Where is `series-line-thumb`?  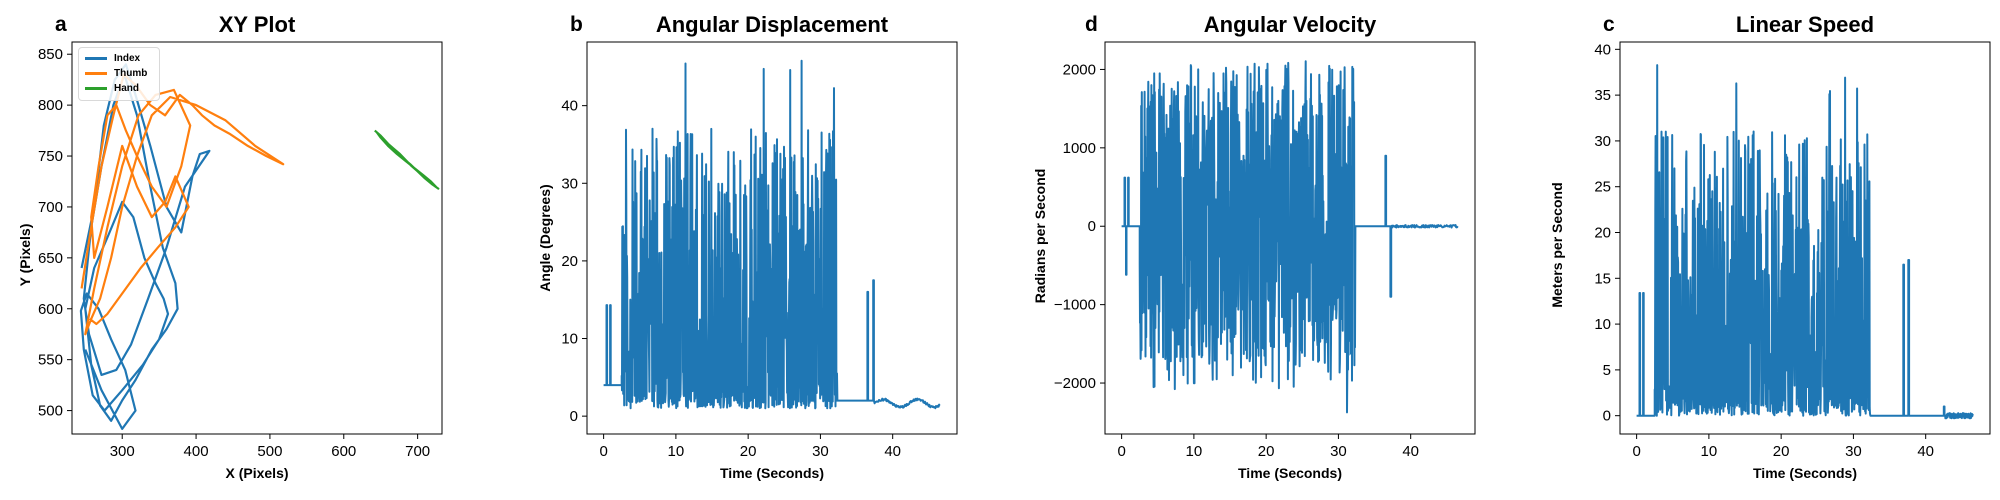
series-line-thumb is located at coordinates (182, 204).